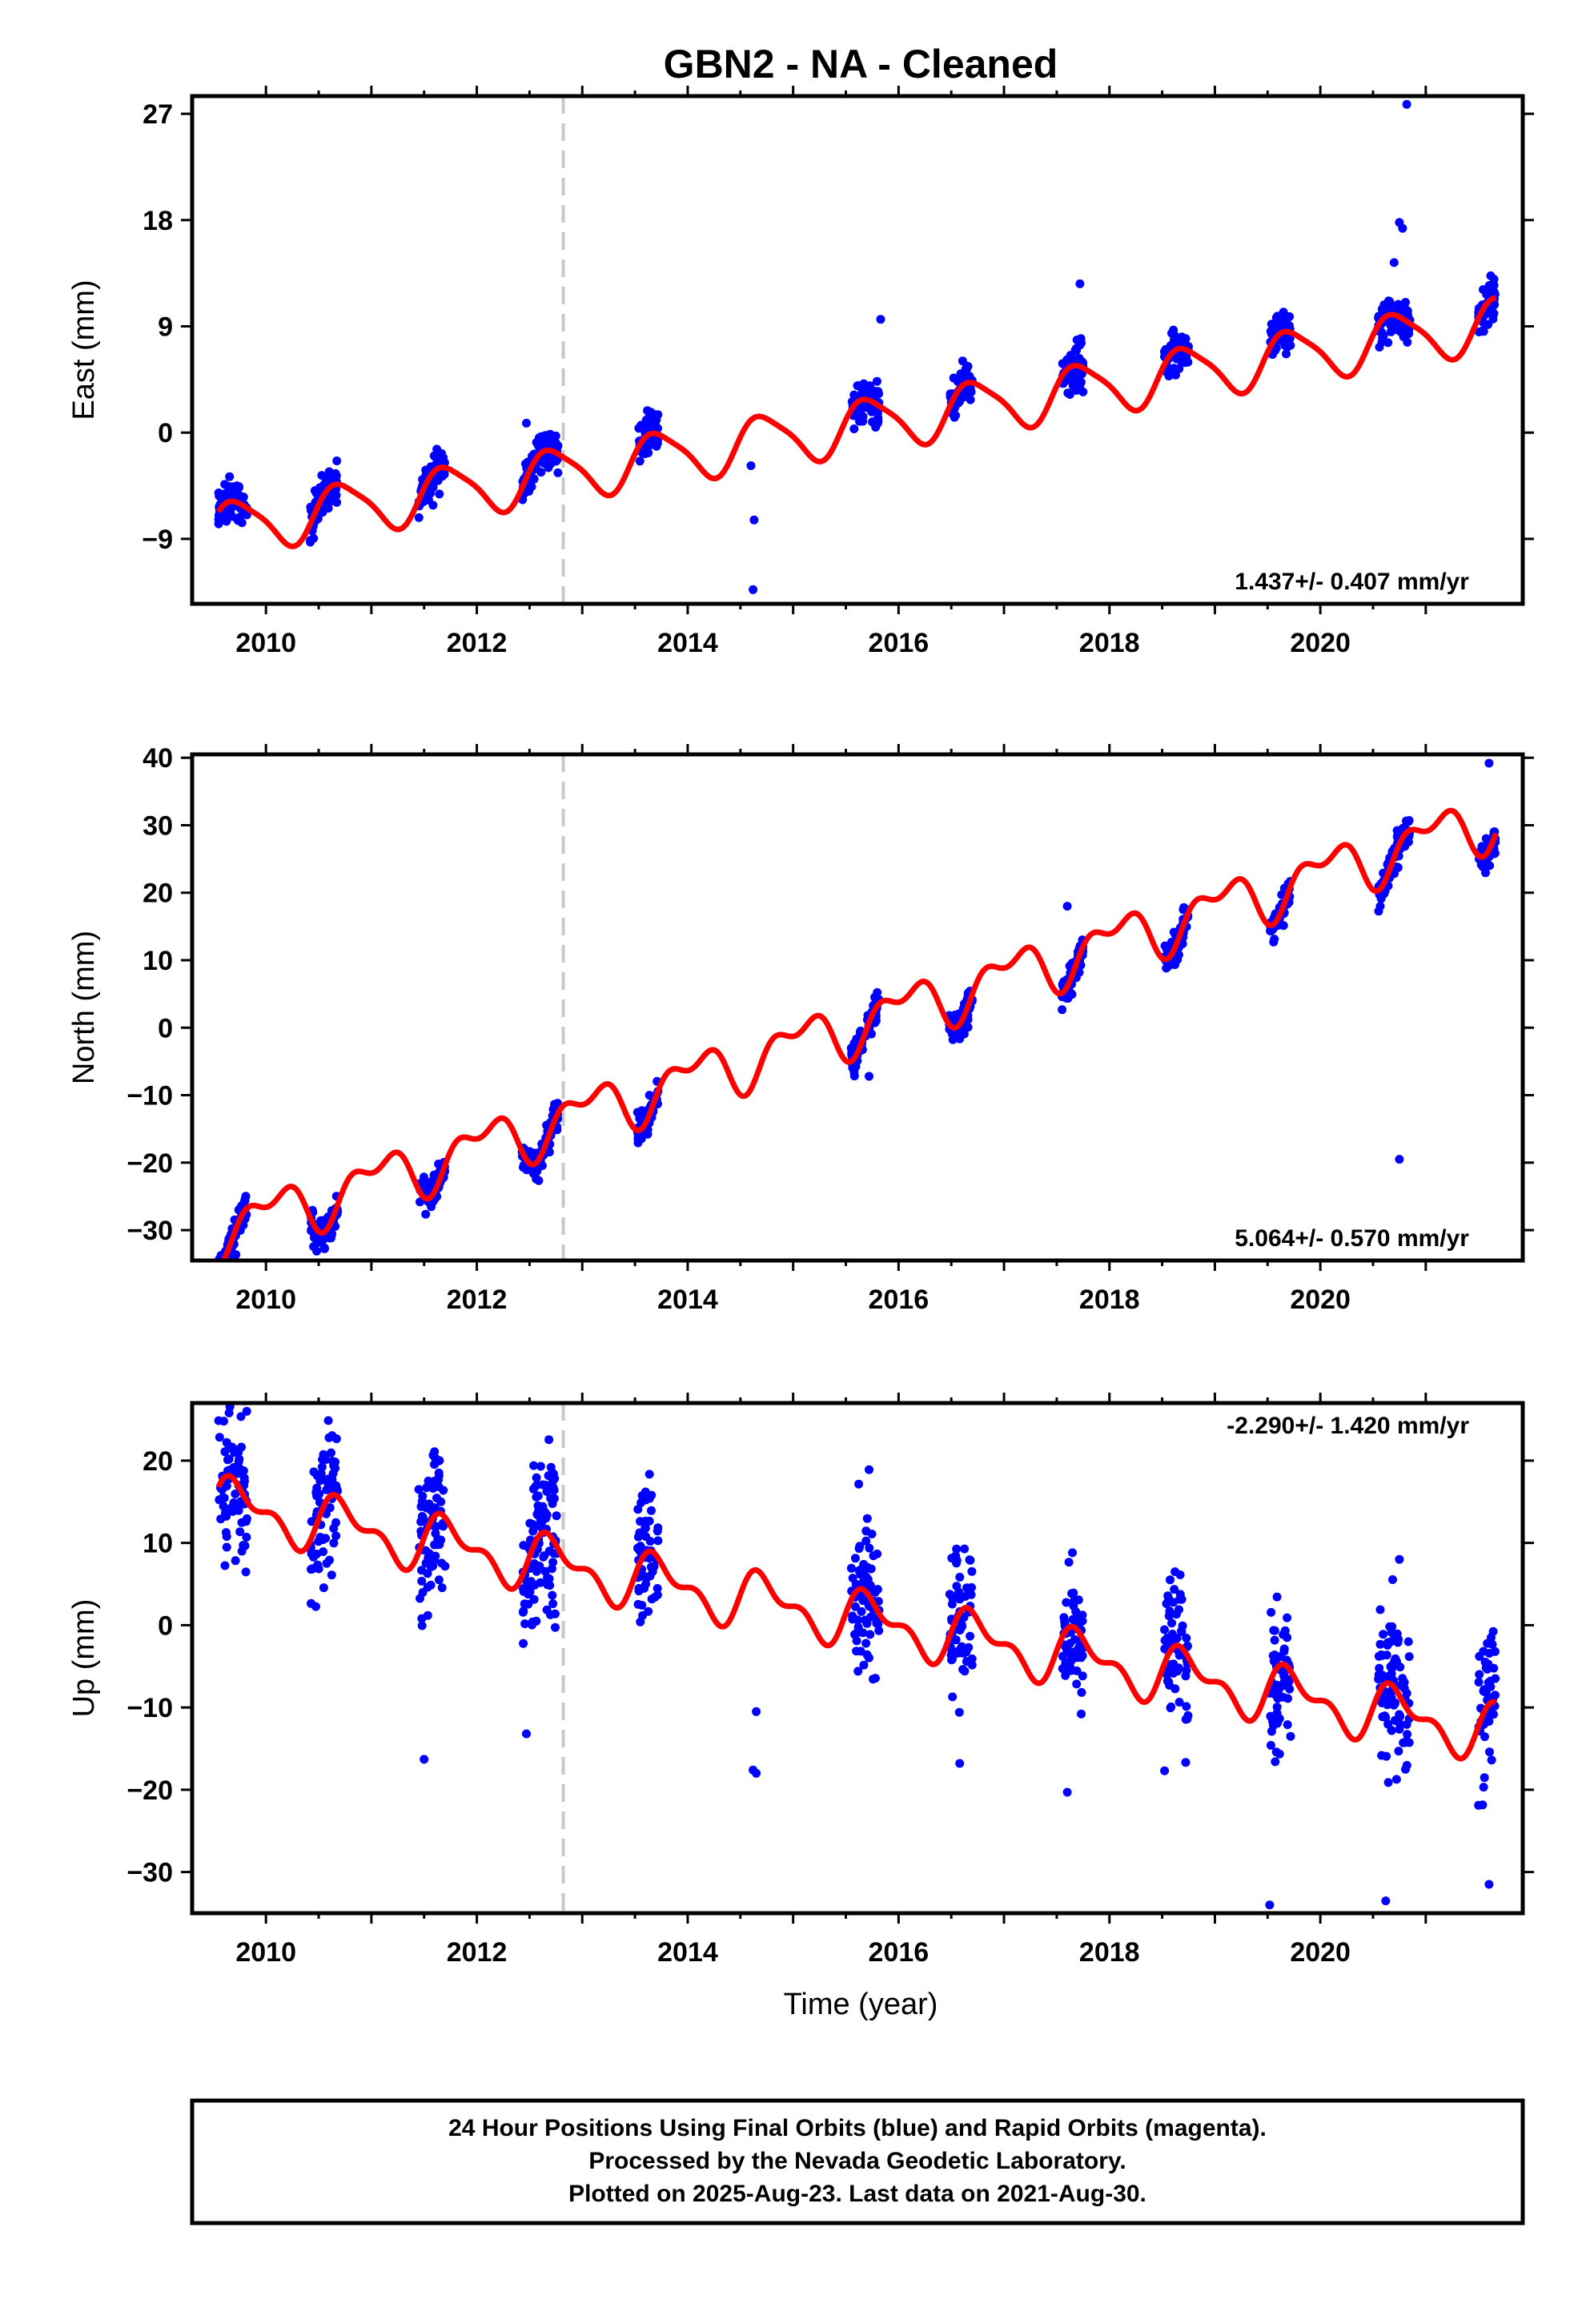 This screenshot has height=2324, width=1582. I want to click on x-tick-label: 2020, so click(1321, 1300).